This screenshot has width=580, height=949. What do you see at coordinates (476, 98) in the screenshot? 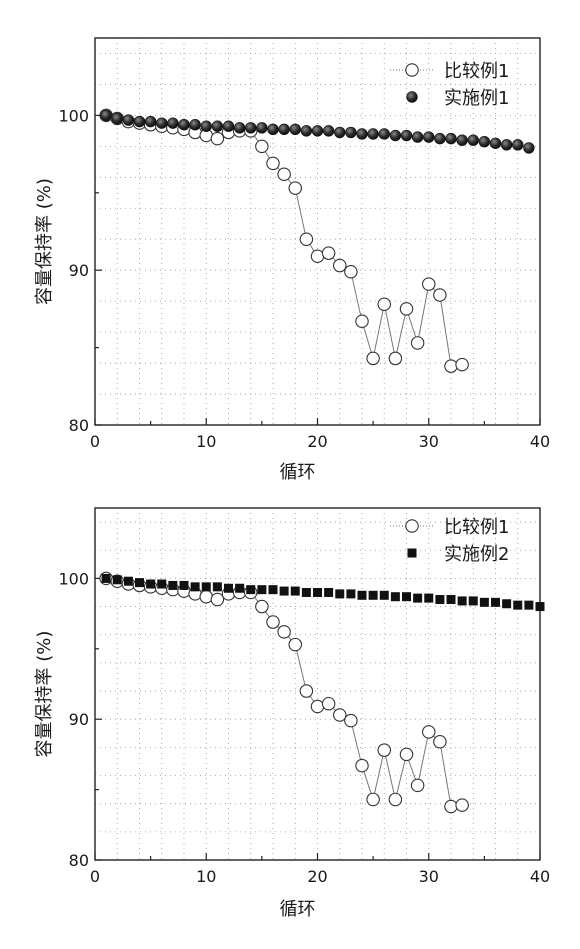
I see `legend-label: 实施例1` at bounding box center [476, 98].